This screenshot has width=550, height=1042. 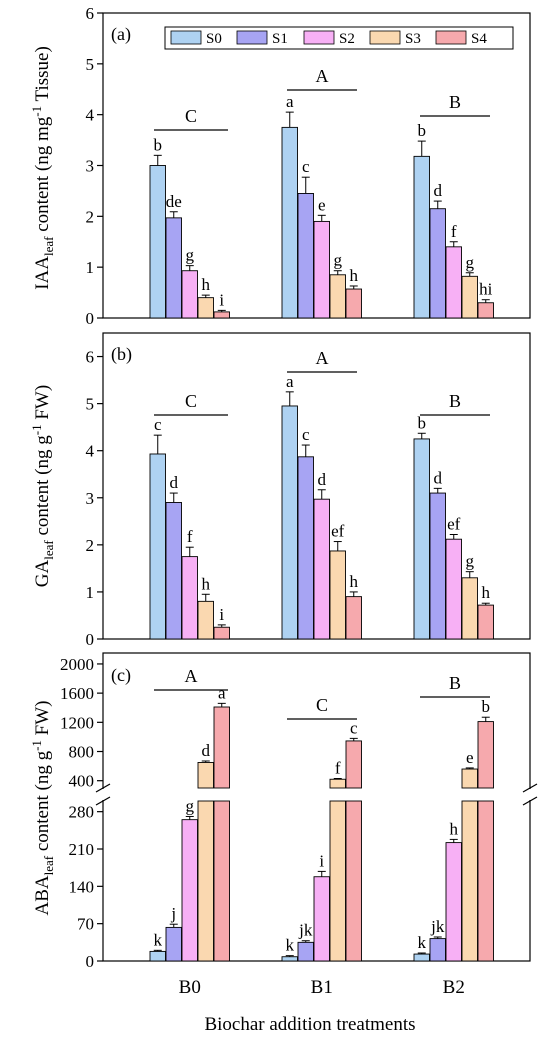 What do you see at coordinates (322, 705) in the screenshot?
I see `panel-c-group-letter: C` at bounding box center [322, 705].